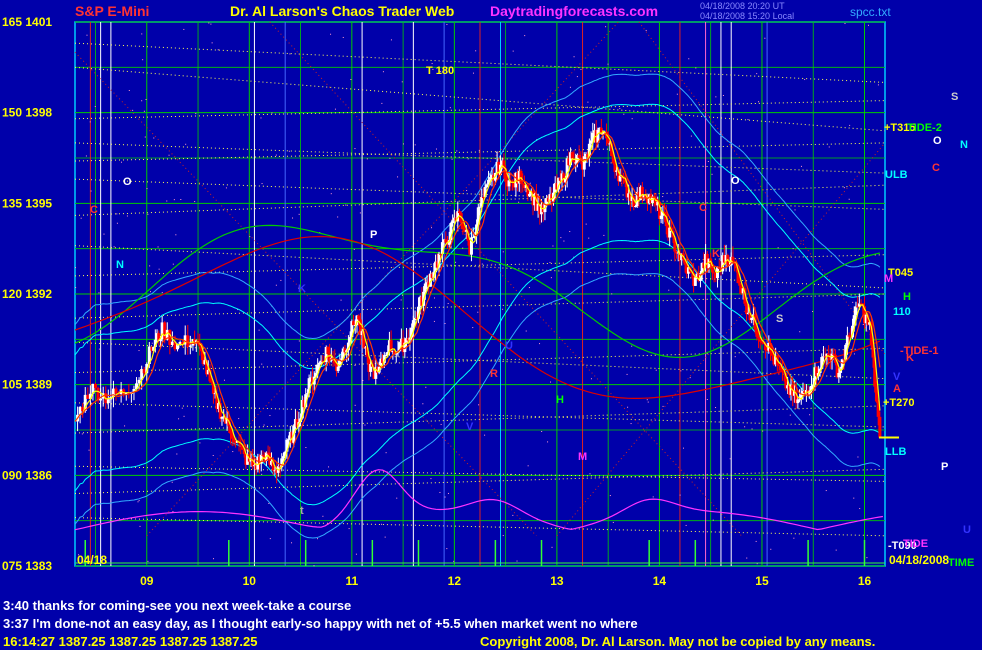 The width and height of the screenshot is (982, 650). I want to click on right-label: -T090, so click(902, 546).